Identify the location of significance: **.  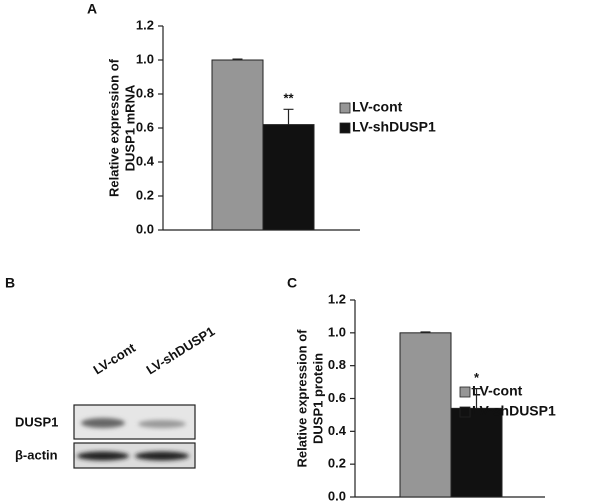
(288, 98).